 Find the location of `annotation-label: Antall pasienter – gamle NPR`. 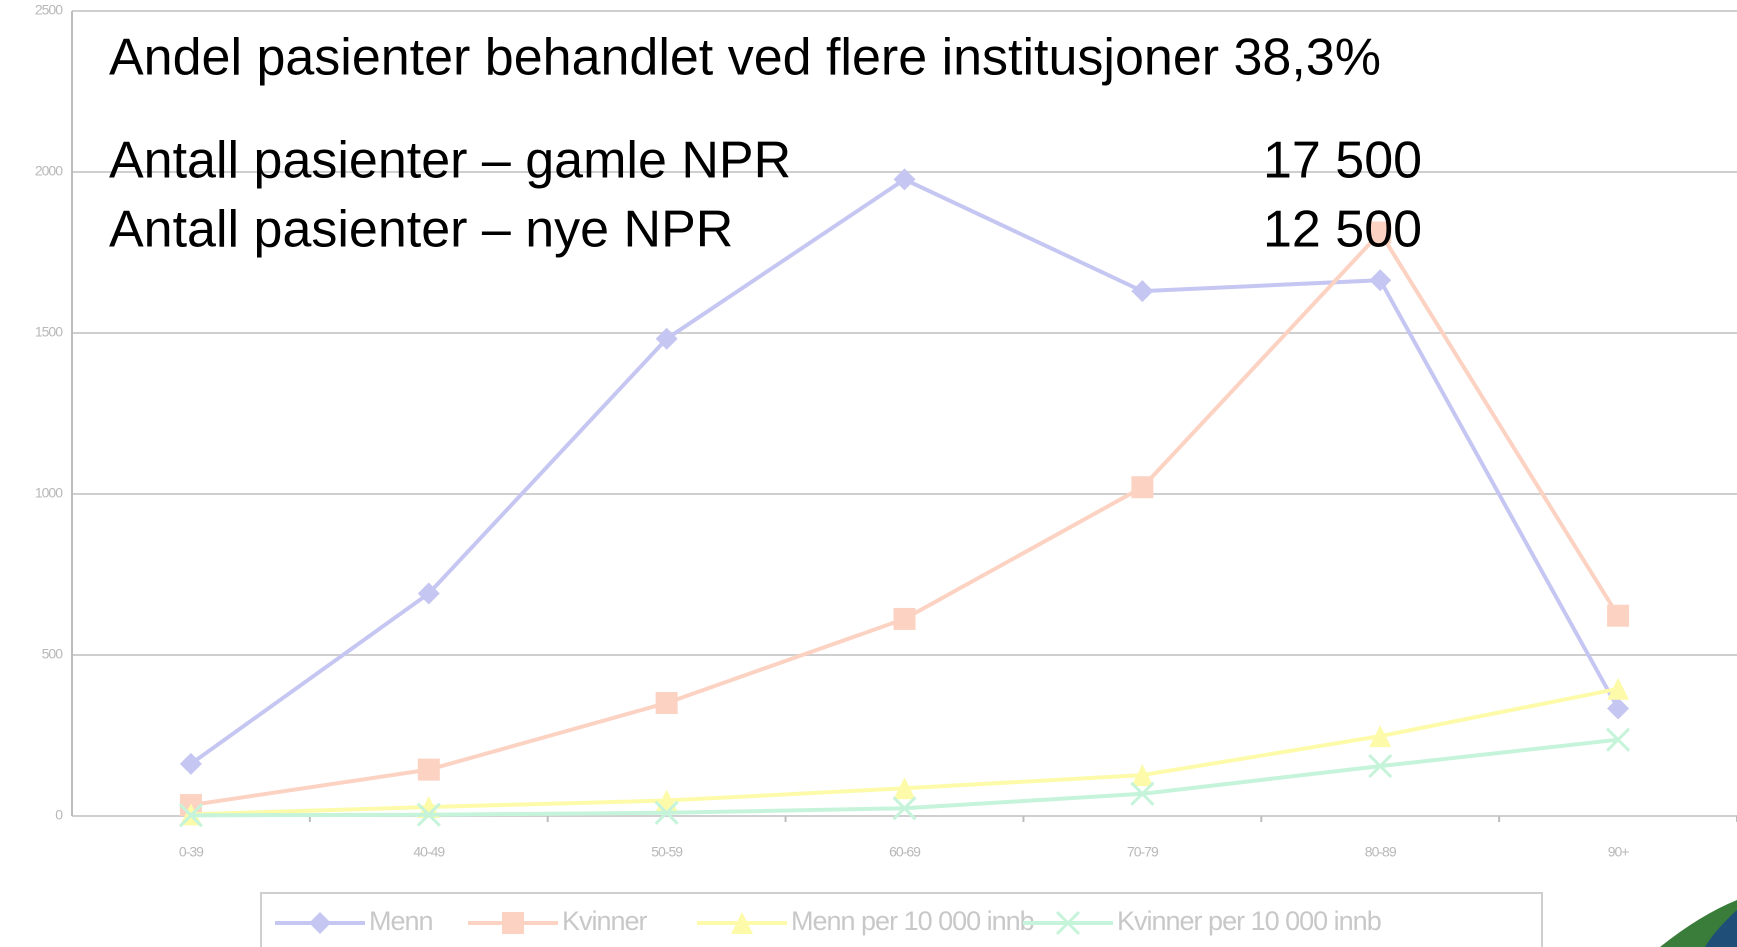

annotation-label: Antall pasienter – gamle NPR is located at coordinates (450, 161).